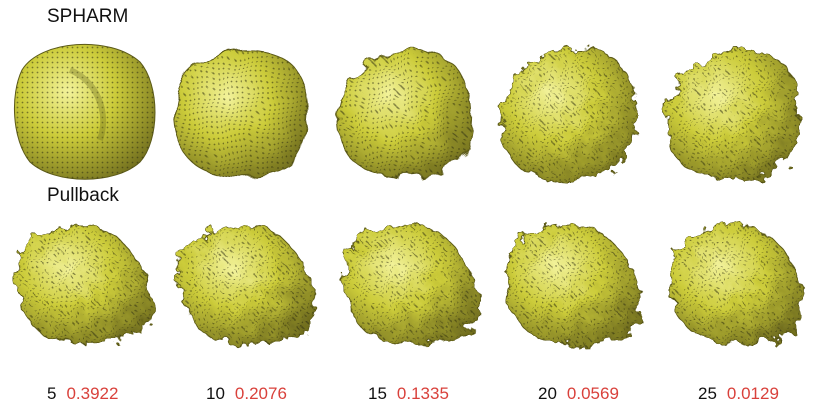 This screenshot has width=815, height=406. I want to click on level-label: 25, so click(707, 393).